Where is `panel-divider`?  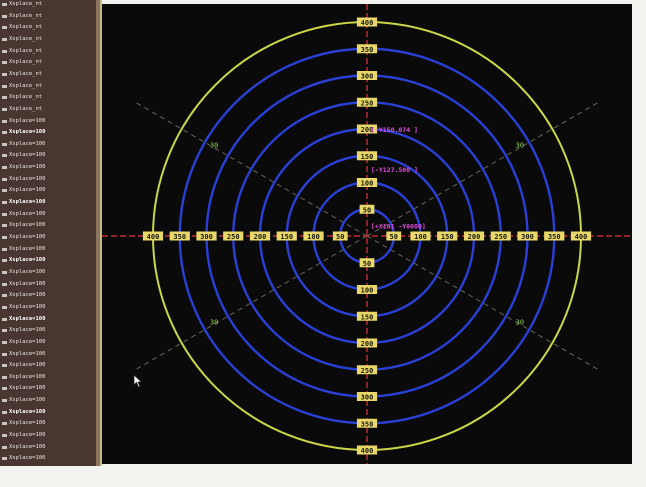
panel-divider is located at coordinates (99, 233).